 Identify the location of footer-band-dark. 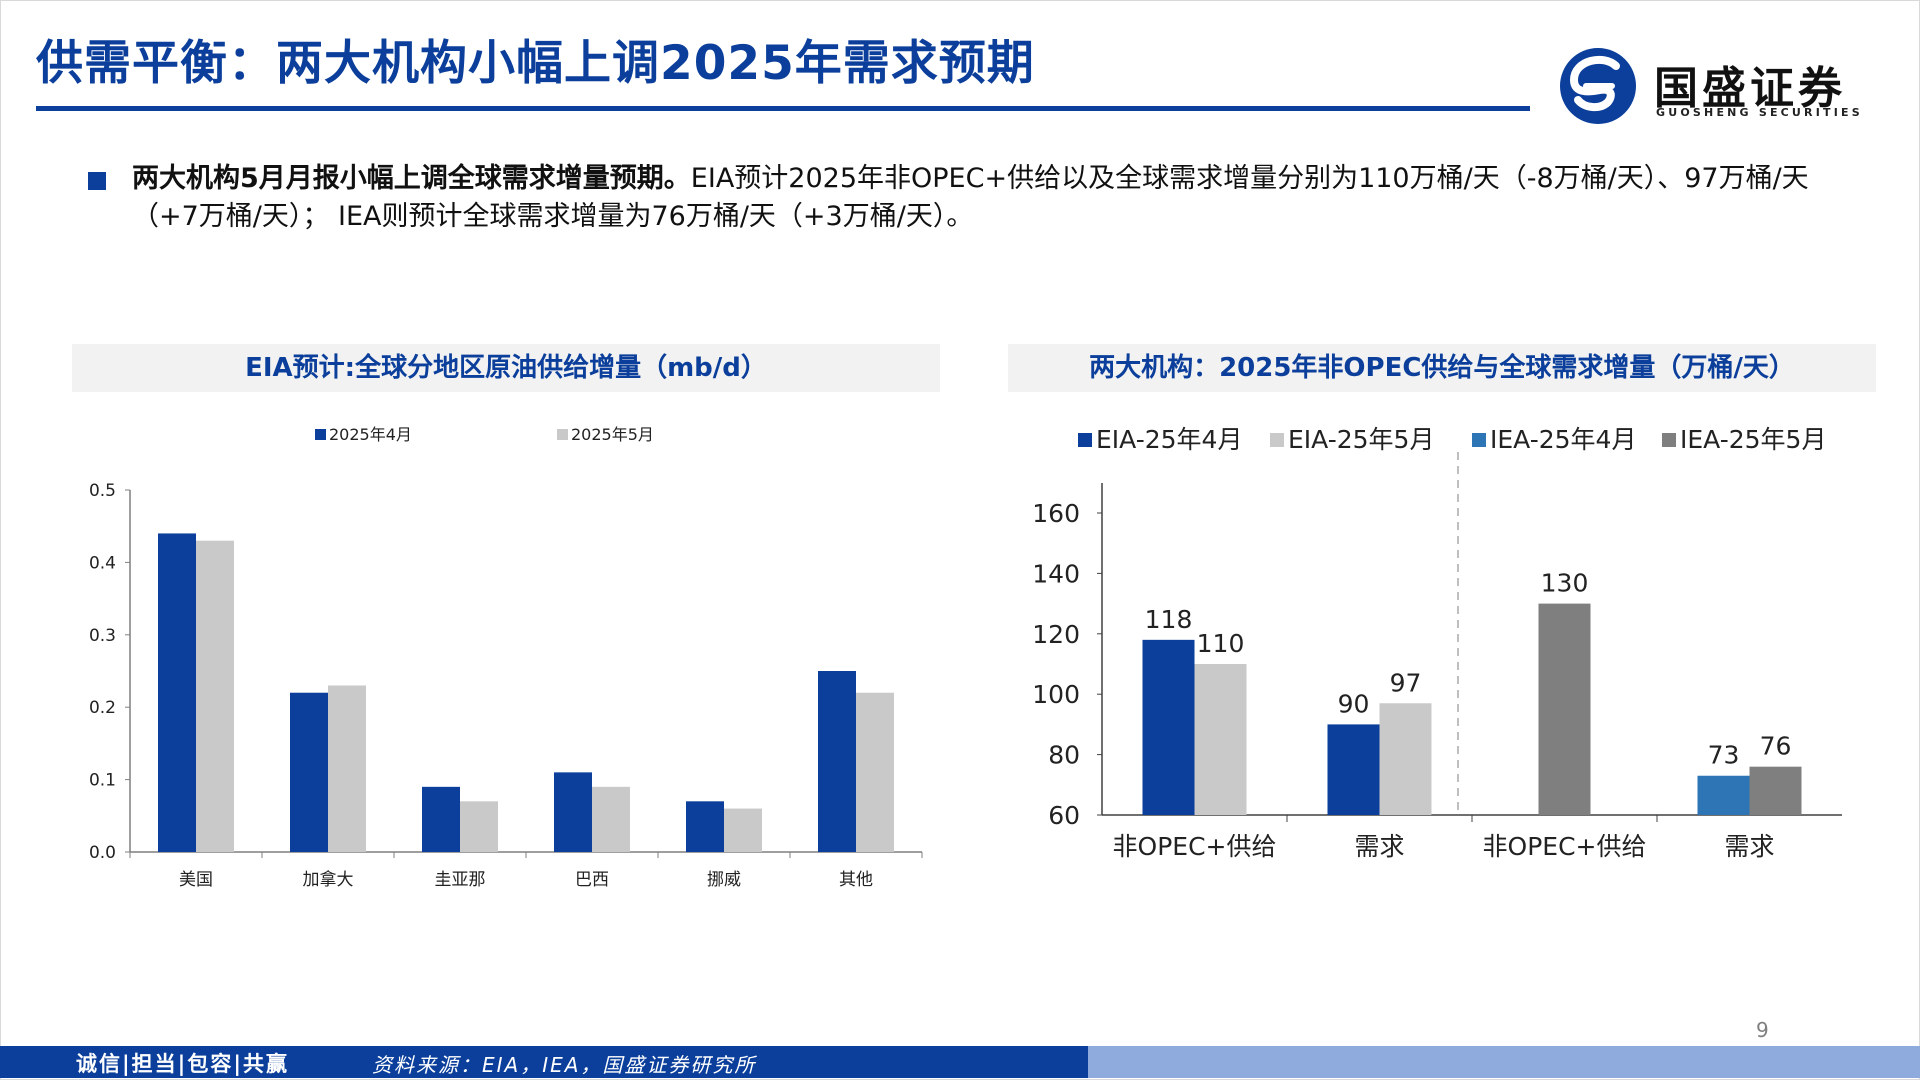
(544, 1062).